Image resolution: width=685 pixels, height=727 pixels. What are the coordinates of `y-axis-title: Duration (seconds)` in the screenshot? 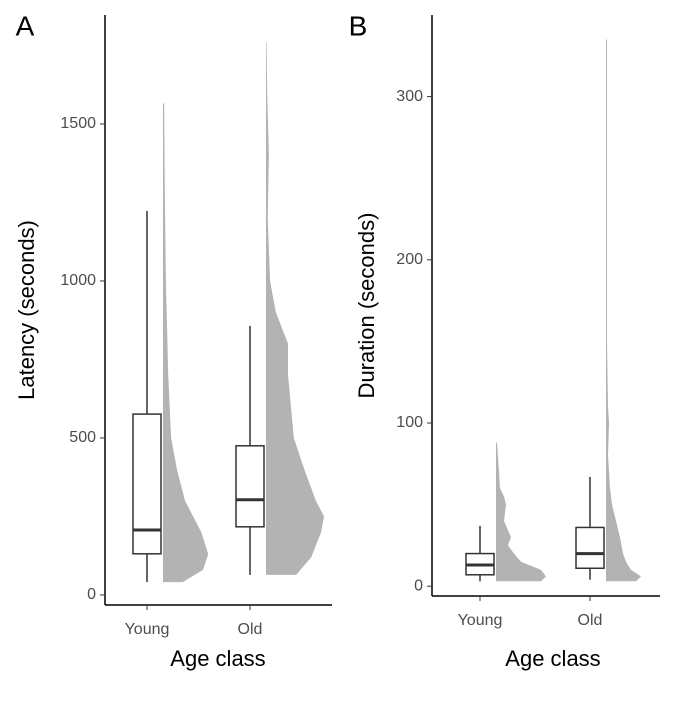 It's located at (366, 306).